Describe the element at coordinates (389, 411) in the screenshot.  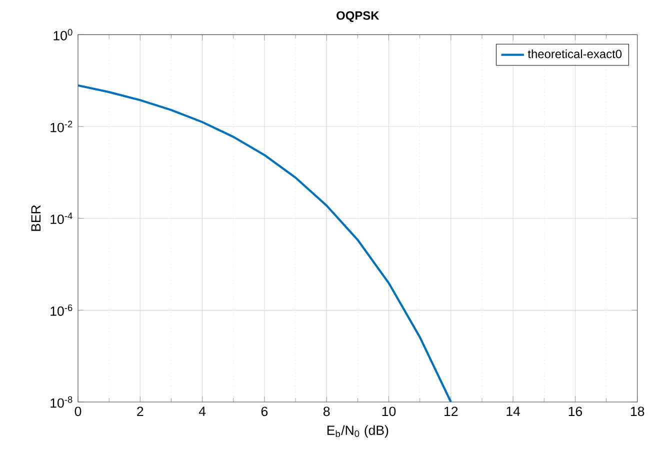
I see `x-tick-label: 10` at that location.